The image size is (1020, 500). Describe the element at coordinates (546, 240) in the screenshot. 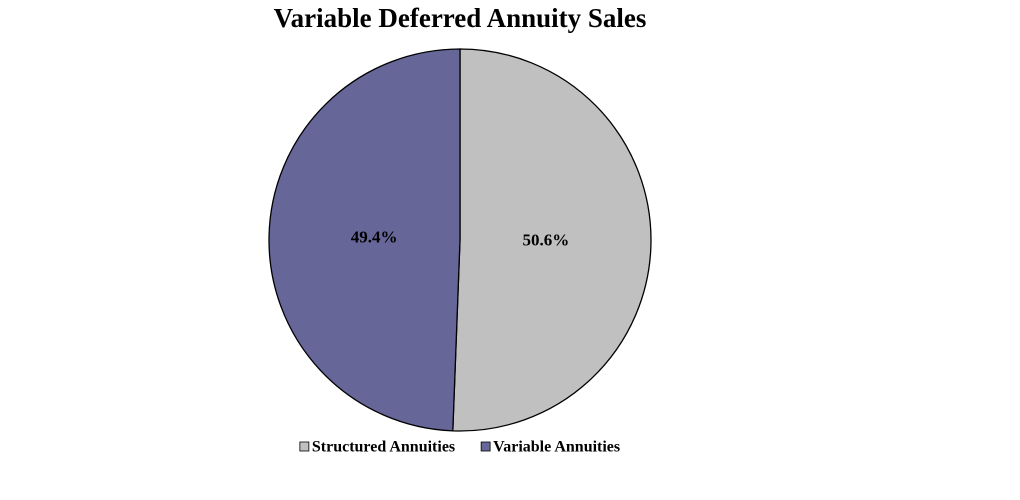

I see `data-label: 50.6%` at that location.